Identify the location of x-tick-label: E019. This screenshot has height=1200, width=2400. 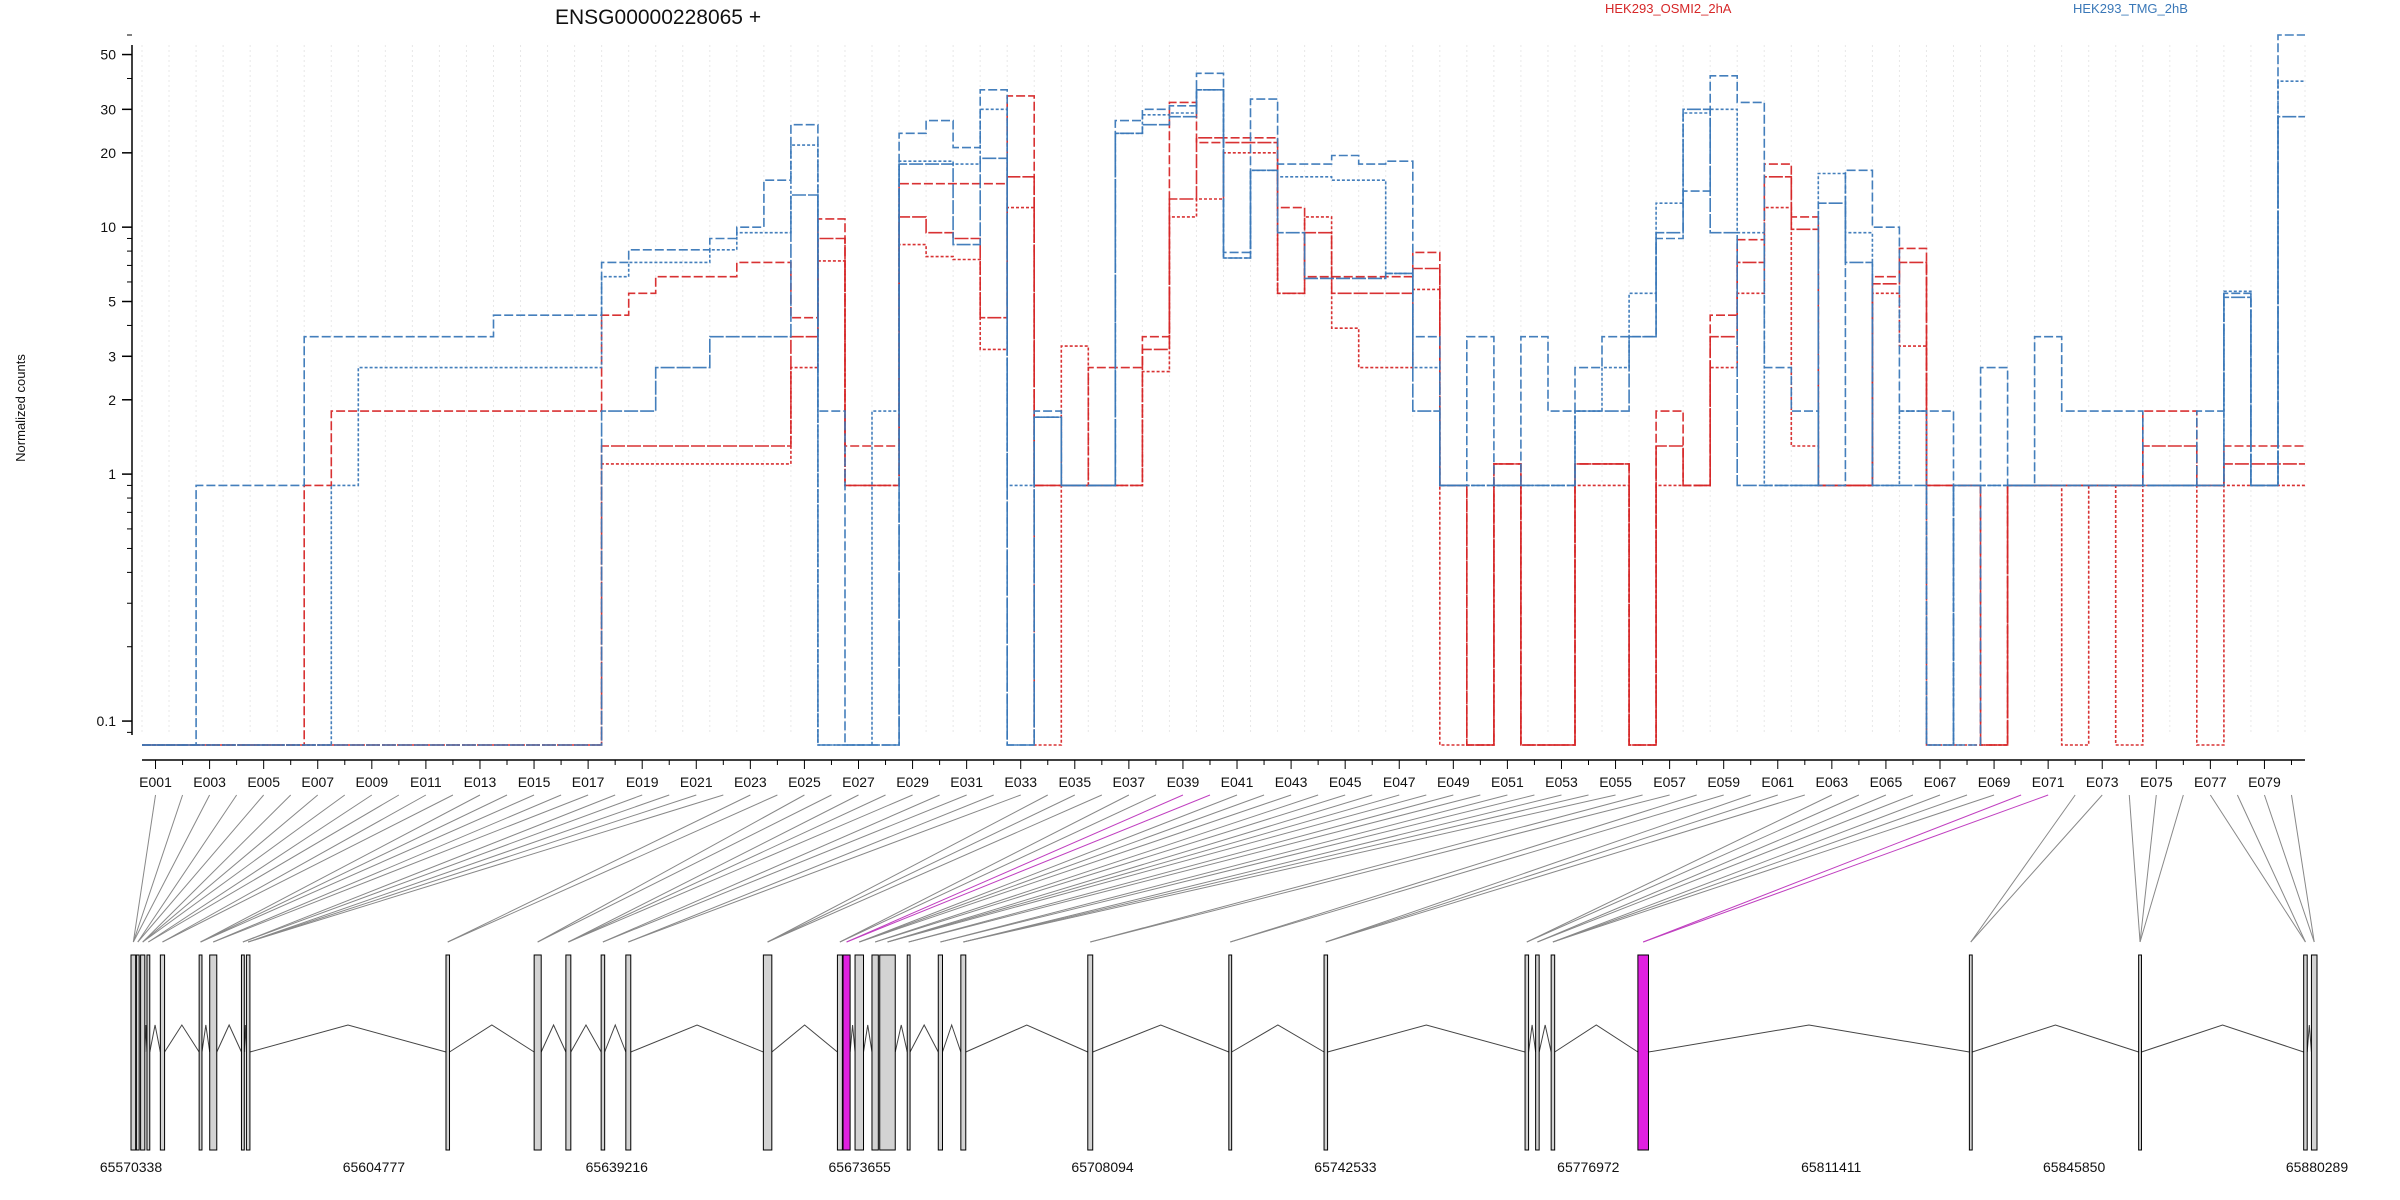
(642, 782).